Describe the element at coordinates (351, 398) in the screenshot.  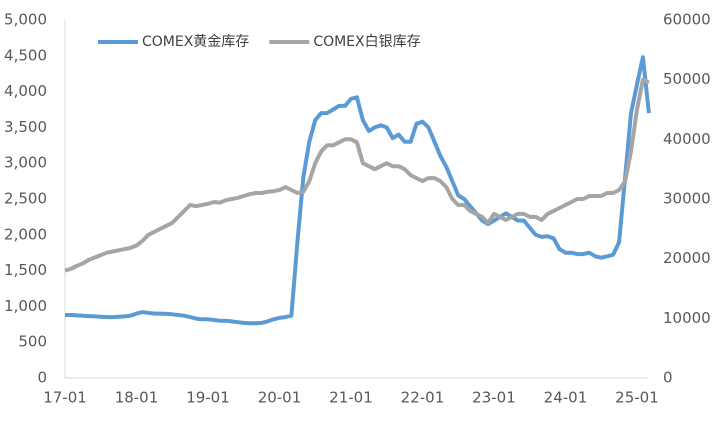
I see `x-tick-label: 21-01` at that location.